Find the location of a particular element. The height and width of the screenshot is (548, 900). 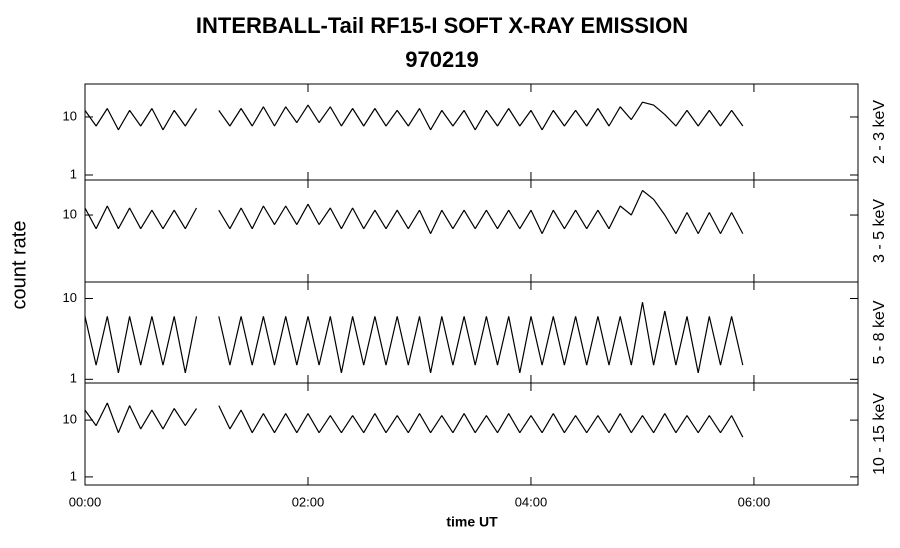

y-axis-label: count rate is located at coordinates (19, 265).